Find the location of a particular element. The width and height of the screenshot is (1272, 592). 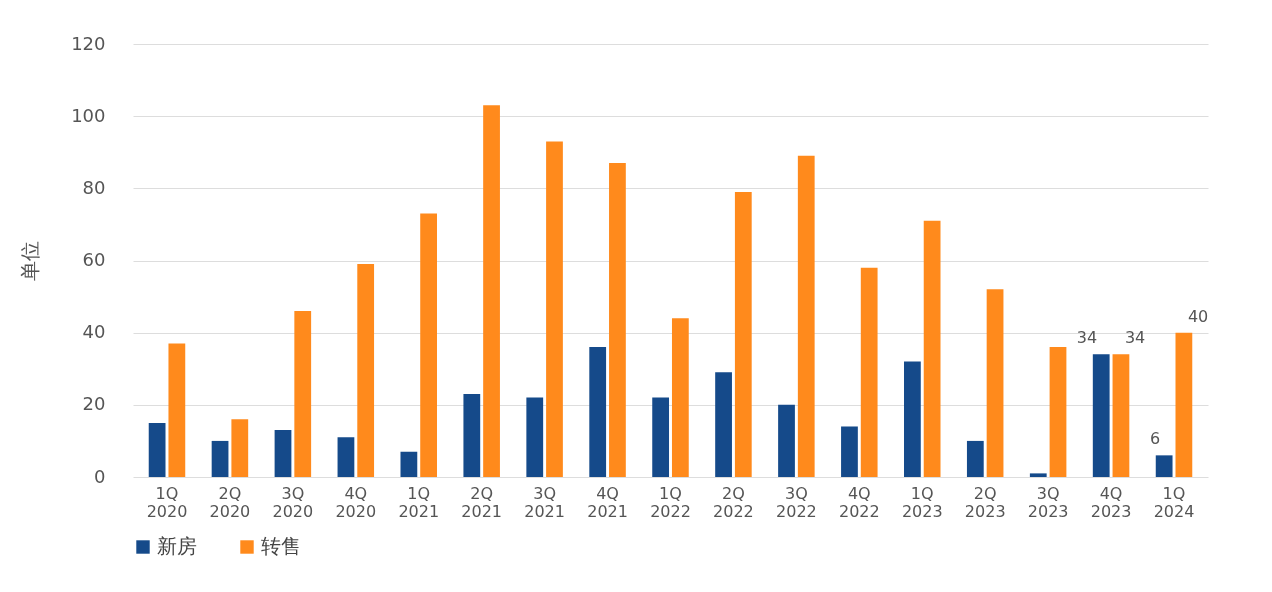

x-tick-label: 3Q 2023 is located at coordinates (1048, 502).